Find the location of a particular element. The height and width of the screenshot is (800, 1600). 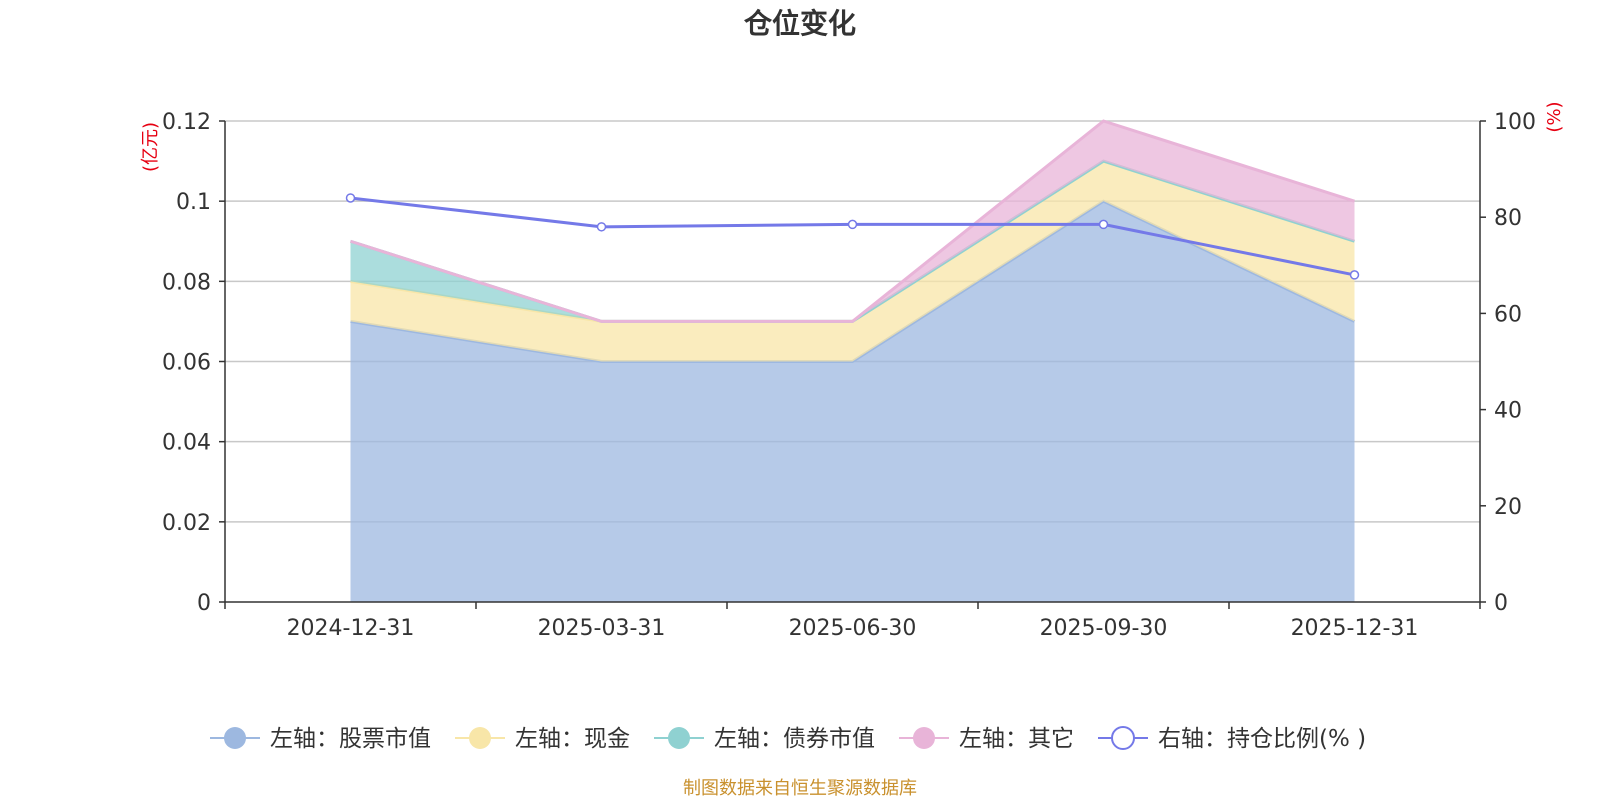

left-tick-label: 0.12 is located at coordinates (186, 122).